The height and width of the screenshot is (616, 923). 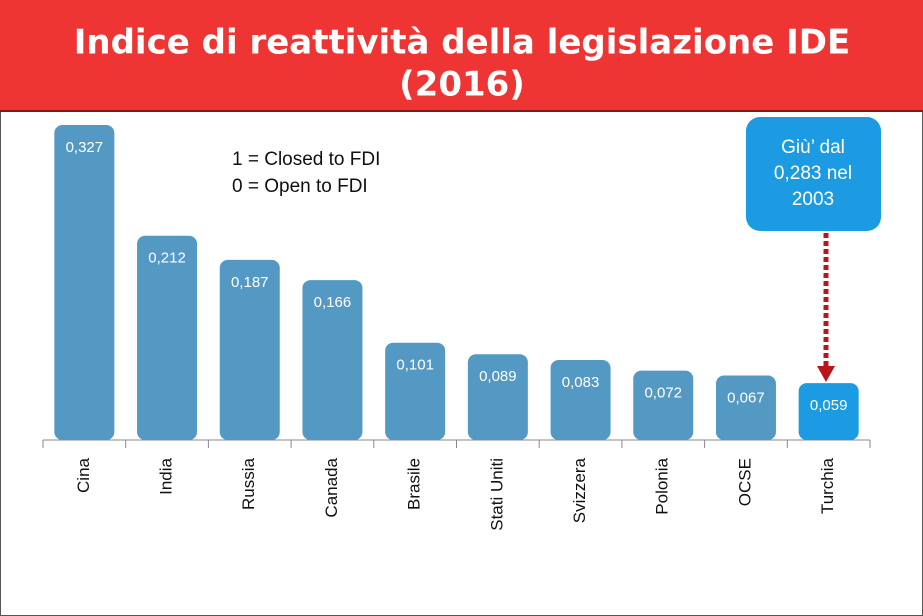 I want to click on callout-box, so click(x=813, y=174).